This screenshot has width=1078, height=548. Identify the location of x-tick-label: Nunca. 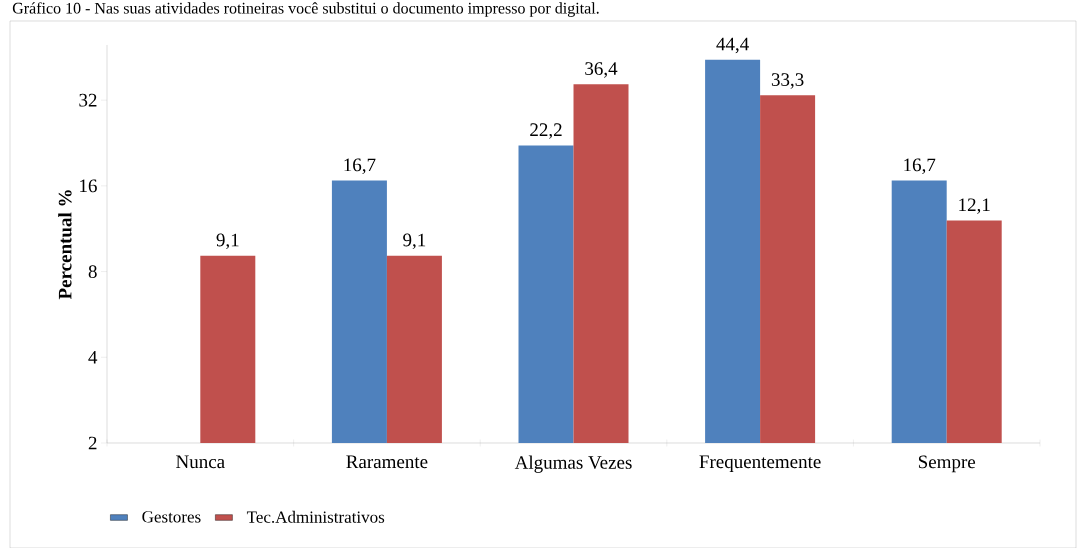
(200, 462).